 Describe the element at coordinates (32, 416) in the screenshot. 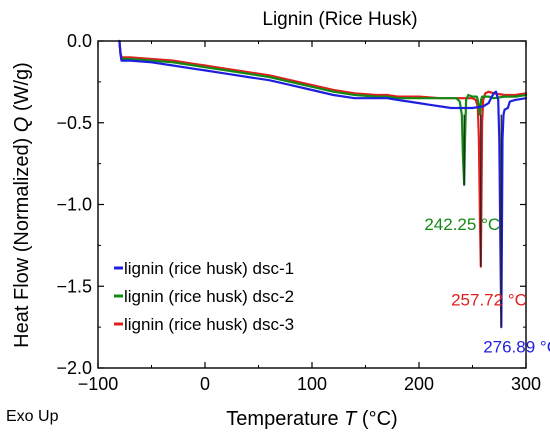

I see `exo-up-note: Exo Up` at that location.